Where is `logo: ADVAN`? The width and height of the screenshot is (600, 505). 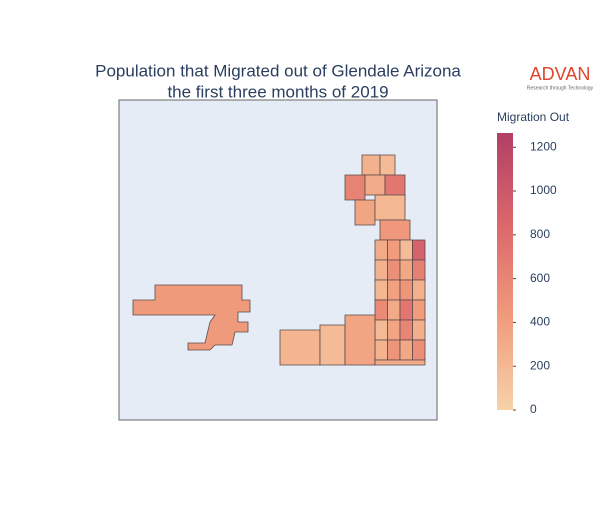
logo: ADVAN is located at coordinates (560, 74).